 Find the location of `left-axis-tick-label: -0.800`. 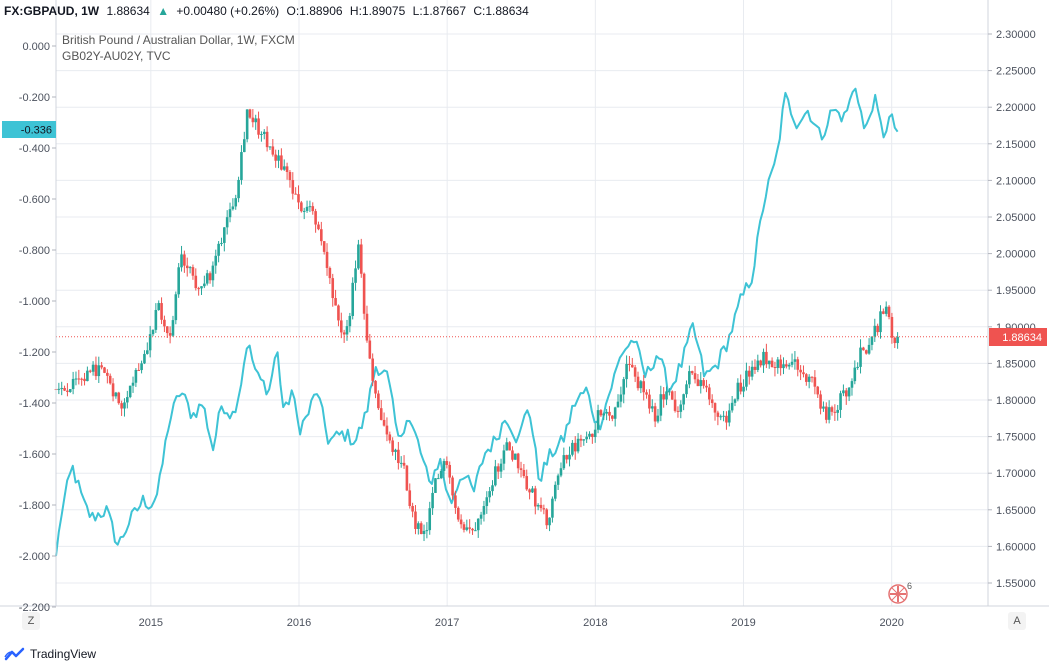

left-axis-tick-label: -0.800 is located at coordinates (34, 251).